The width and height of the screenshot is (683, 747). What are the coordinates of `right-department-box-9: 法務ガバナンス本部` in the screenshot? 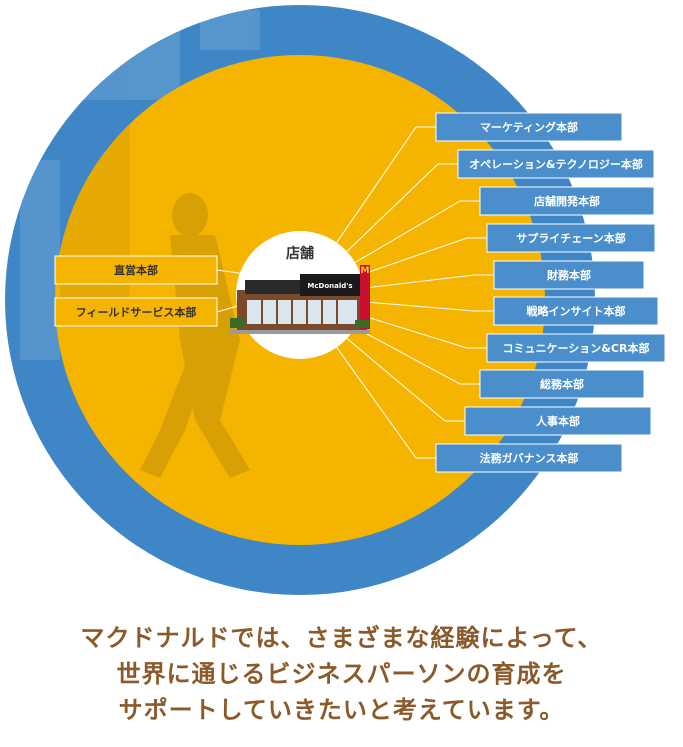 It's located at (529, 458).